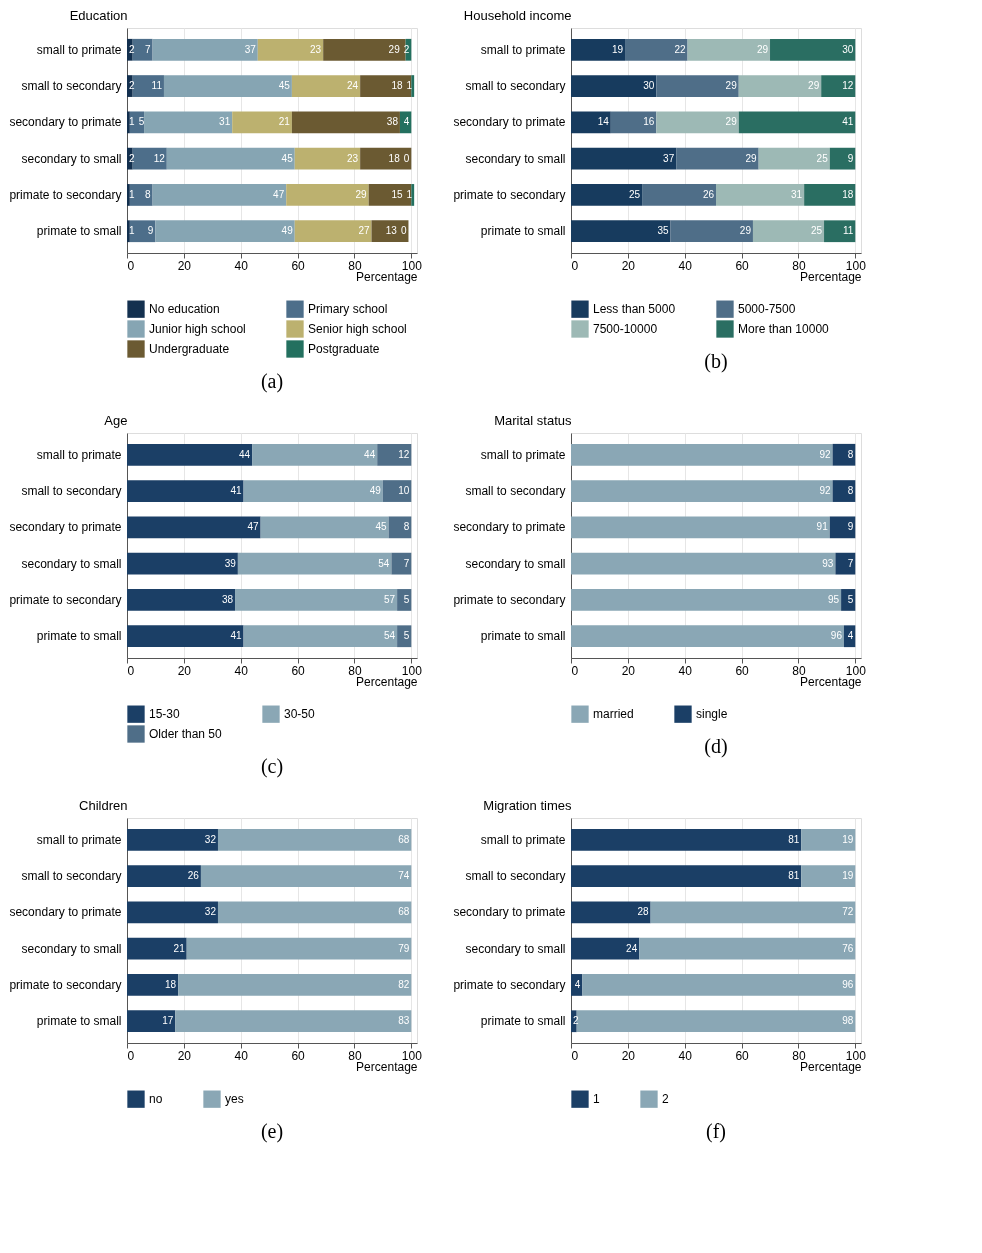 The image size is (982, 1253). I want to click on data-label: 0, so click(406, 158).